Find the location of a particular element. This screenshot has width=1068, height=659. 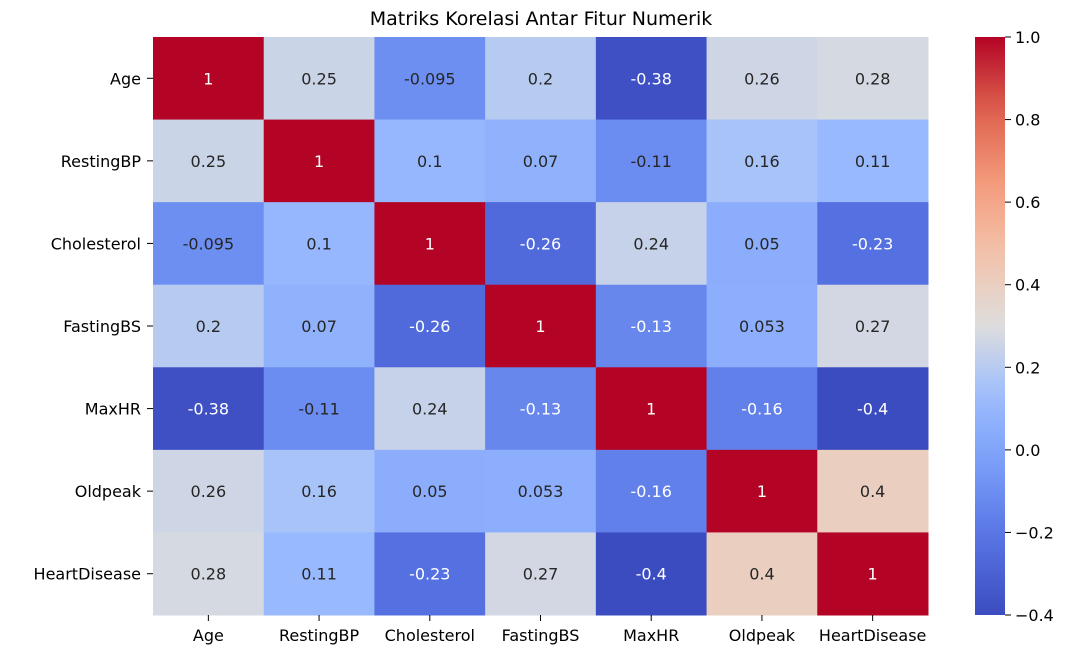

colorbar-tick-label: 0.4 is located at coordinates (1027, 285).